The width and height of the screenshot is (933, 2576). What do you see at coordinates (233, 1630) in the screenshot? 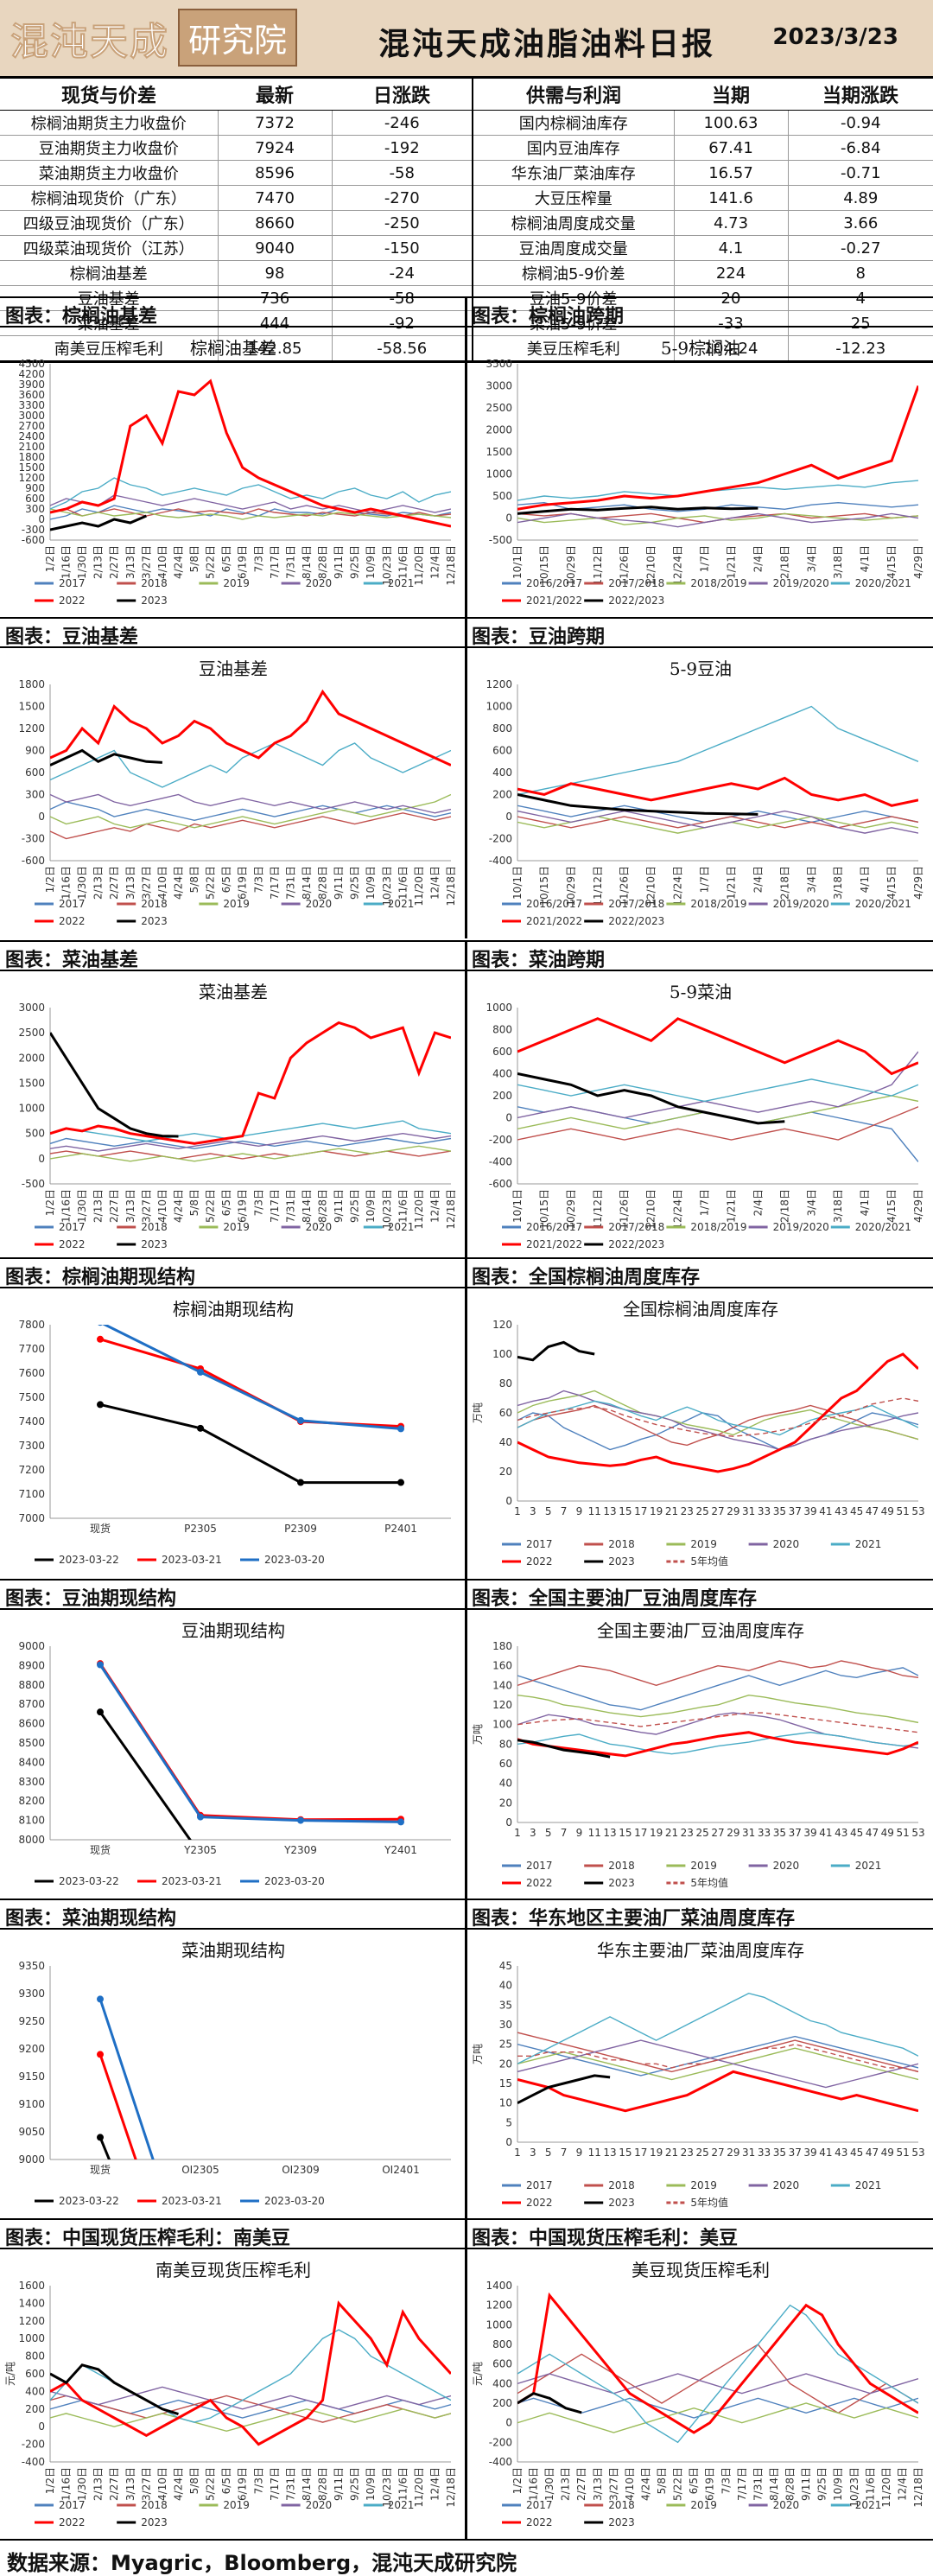
I see `chart-title: 豆油期现结构` at bounding box center [233, 1630].